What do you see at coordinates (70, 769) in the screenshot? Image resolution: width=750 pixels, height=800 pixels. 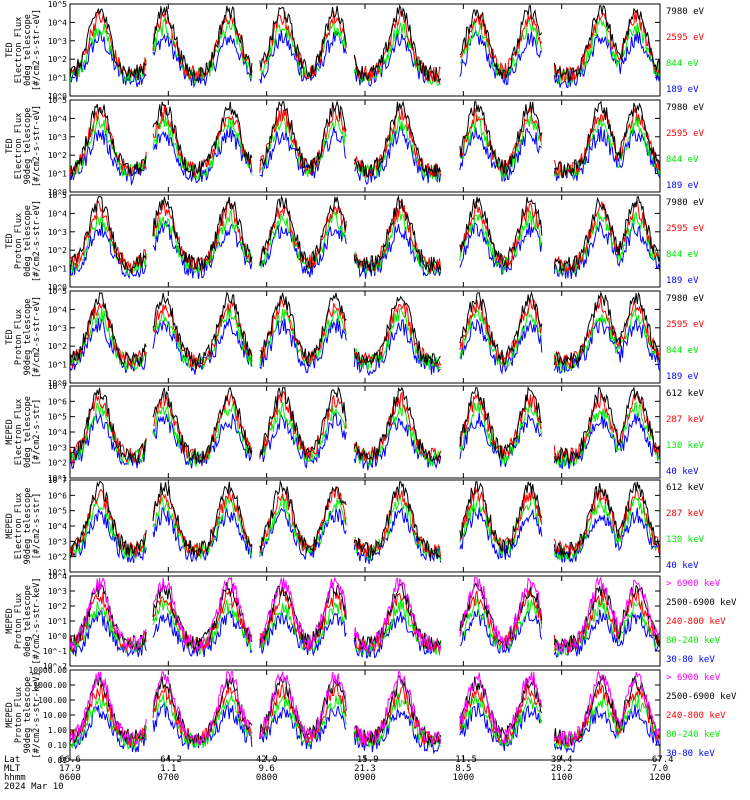 I see `footer-value: 17.9` at bounding box center [70, 769].